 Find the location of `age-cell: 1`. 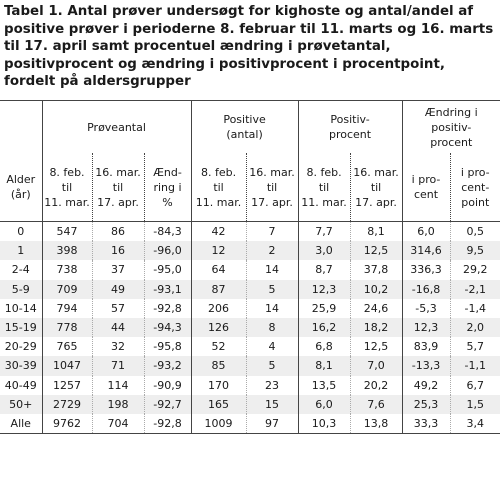

age-cell: 1 is located at coordinates (21, 251).